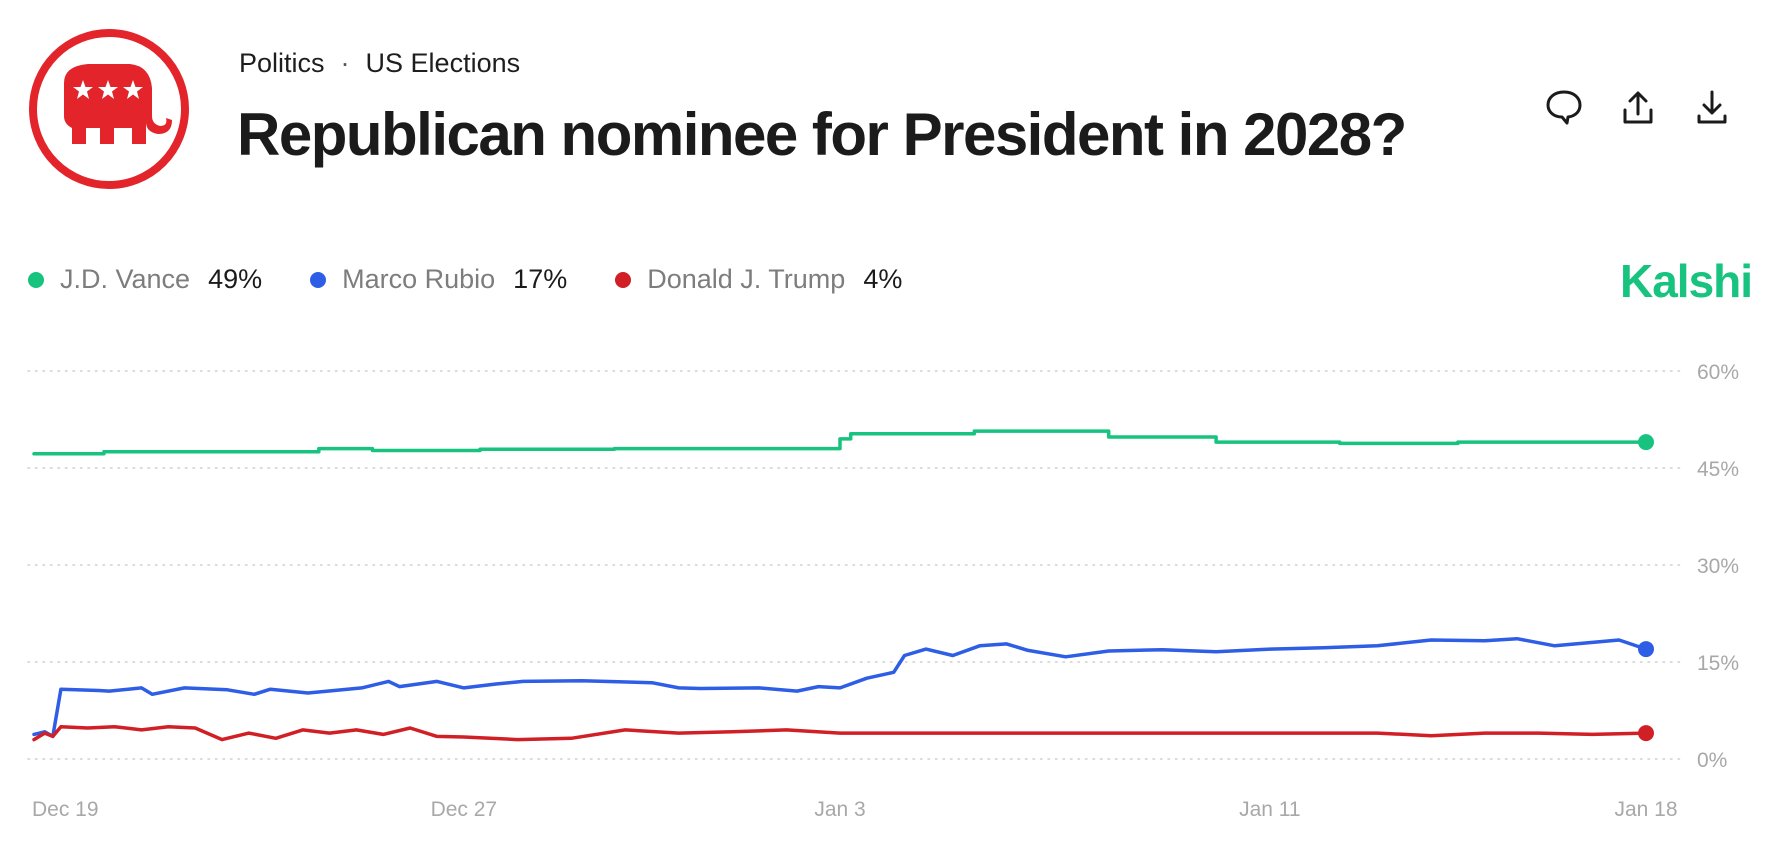  What do you see at coordinates (1646, 733) in the screenshot?
I see `series-endpoint-donald-j-trump` at bounding box center [1646, 733].